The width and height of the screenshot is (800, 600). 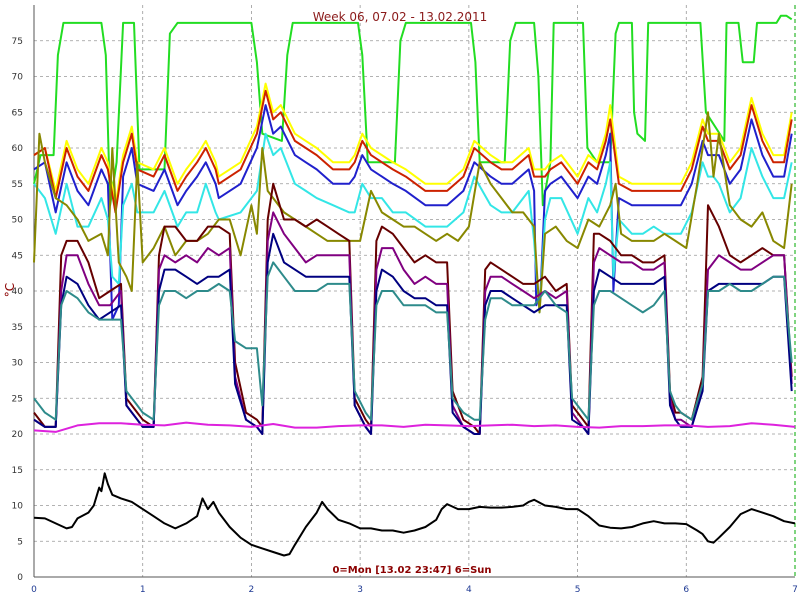 What do you see at coordinates (18, 435) in the screenshot?
I see `y-tick-label: 20` at bounding box center [18, 435].